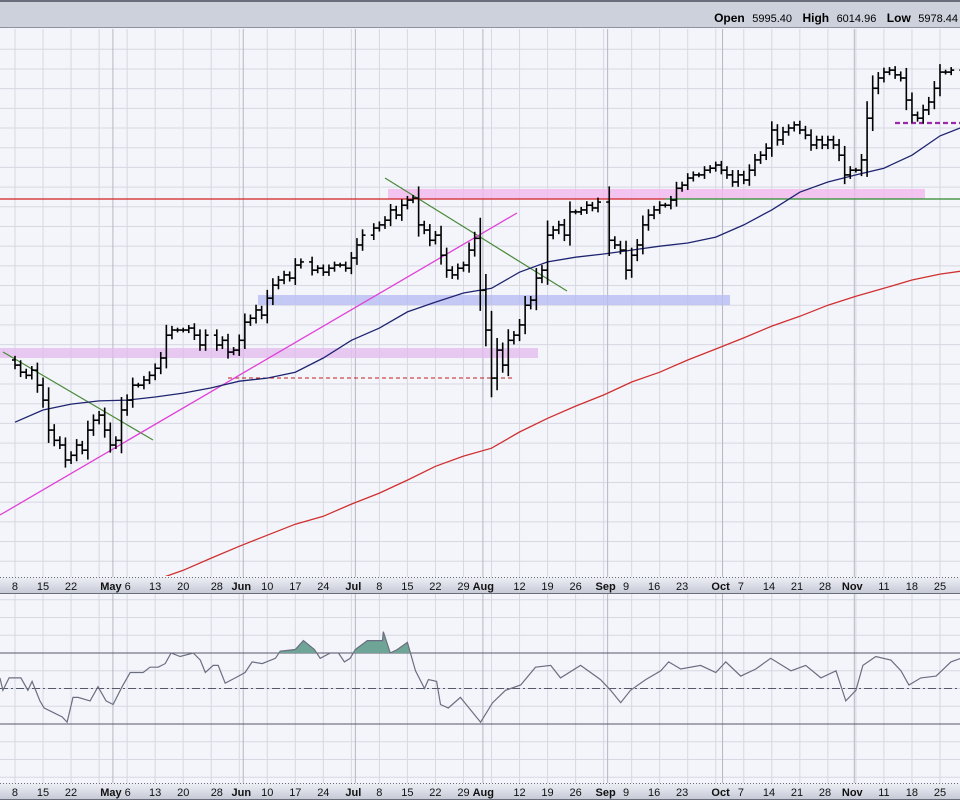 Image resolution: width=960 pixels, height=800 pixels. What do you see at coordinates (769, 587) in the screenshot?
I see `day-tick-label: 14` at bounding box center [769, 587].